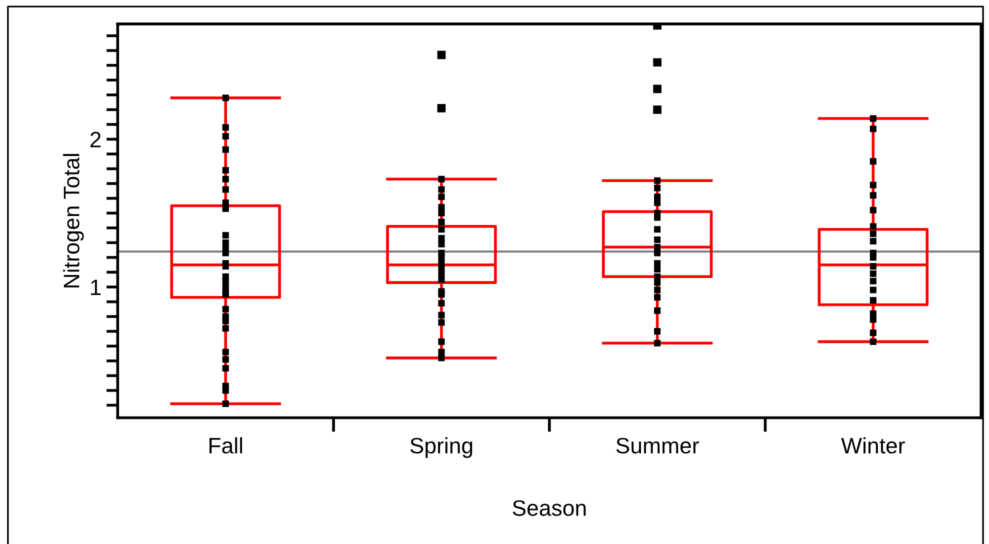 The height and width of the screenshot is (544, 989). Describe the element at coordinates (73, 221) in the screenshot. I see `y-axis-title: Nitrogen Total` at that location.